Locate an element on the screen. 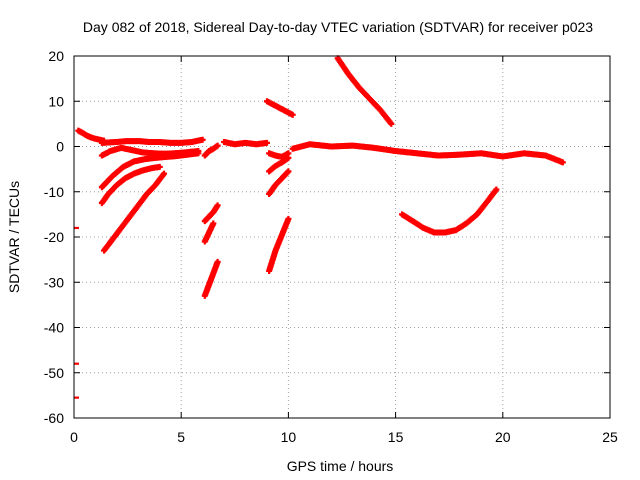  y-tick-label: -20 is located at coordinates (54, 237).